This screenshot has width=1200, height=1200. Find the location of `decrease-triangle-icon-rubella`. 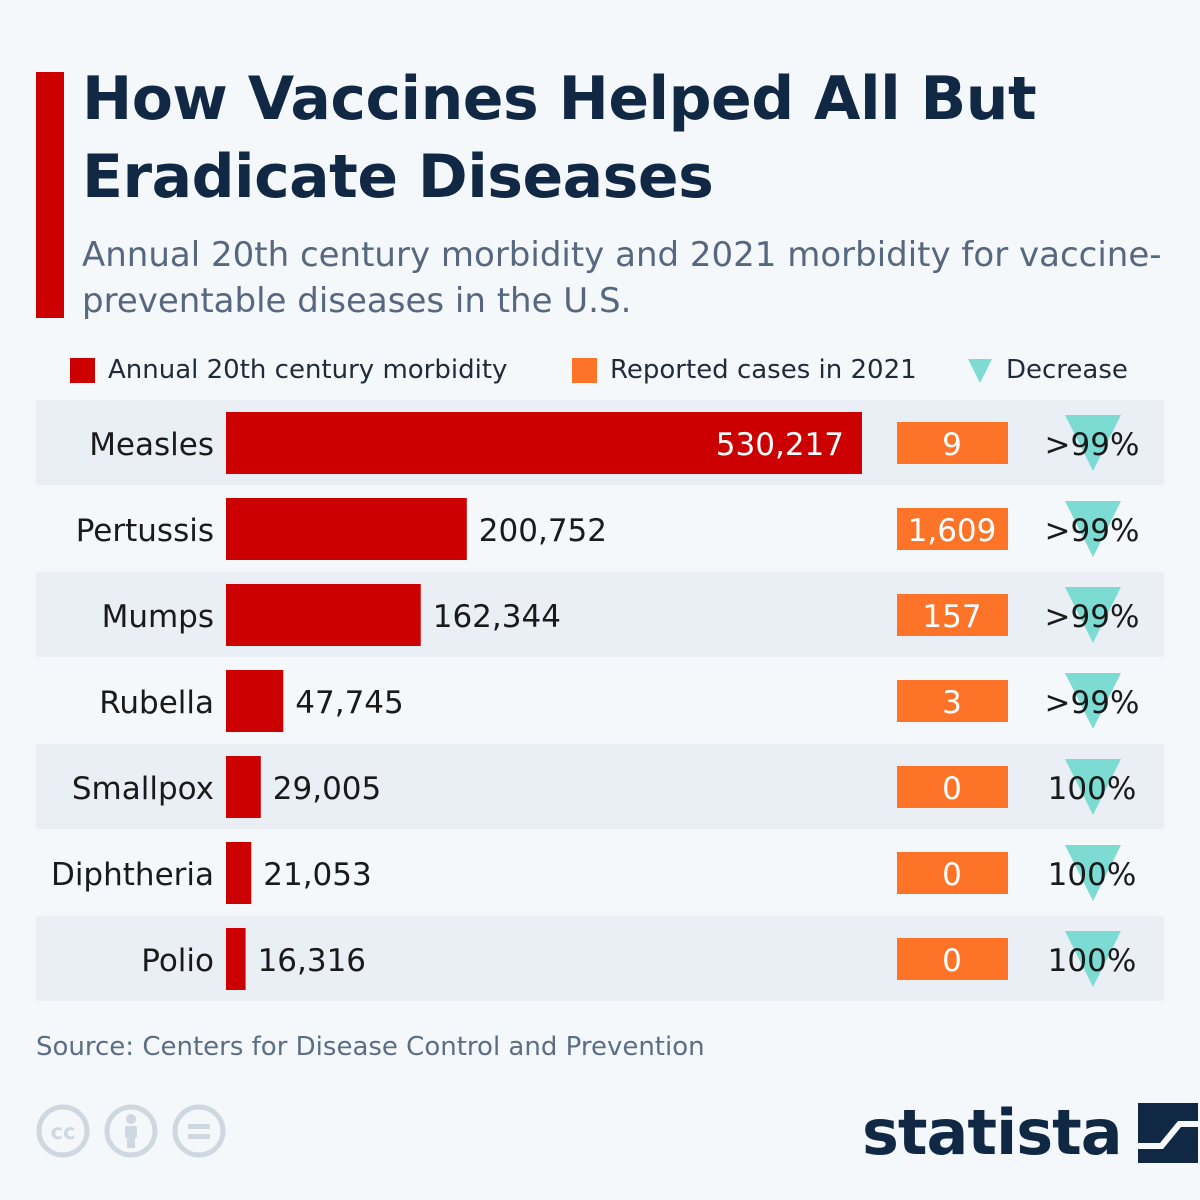

decrease-triangle-icon-rubella is located at coordinates (1093, 701).